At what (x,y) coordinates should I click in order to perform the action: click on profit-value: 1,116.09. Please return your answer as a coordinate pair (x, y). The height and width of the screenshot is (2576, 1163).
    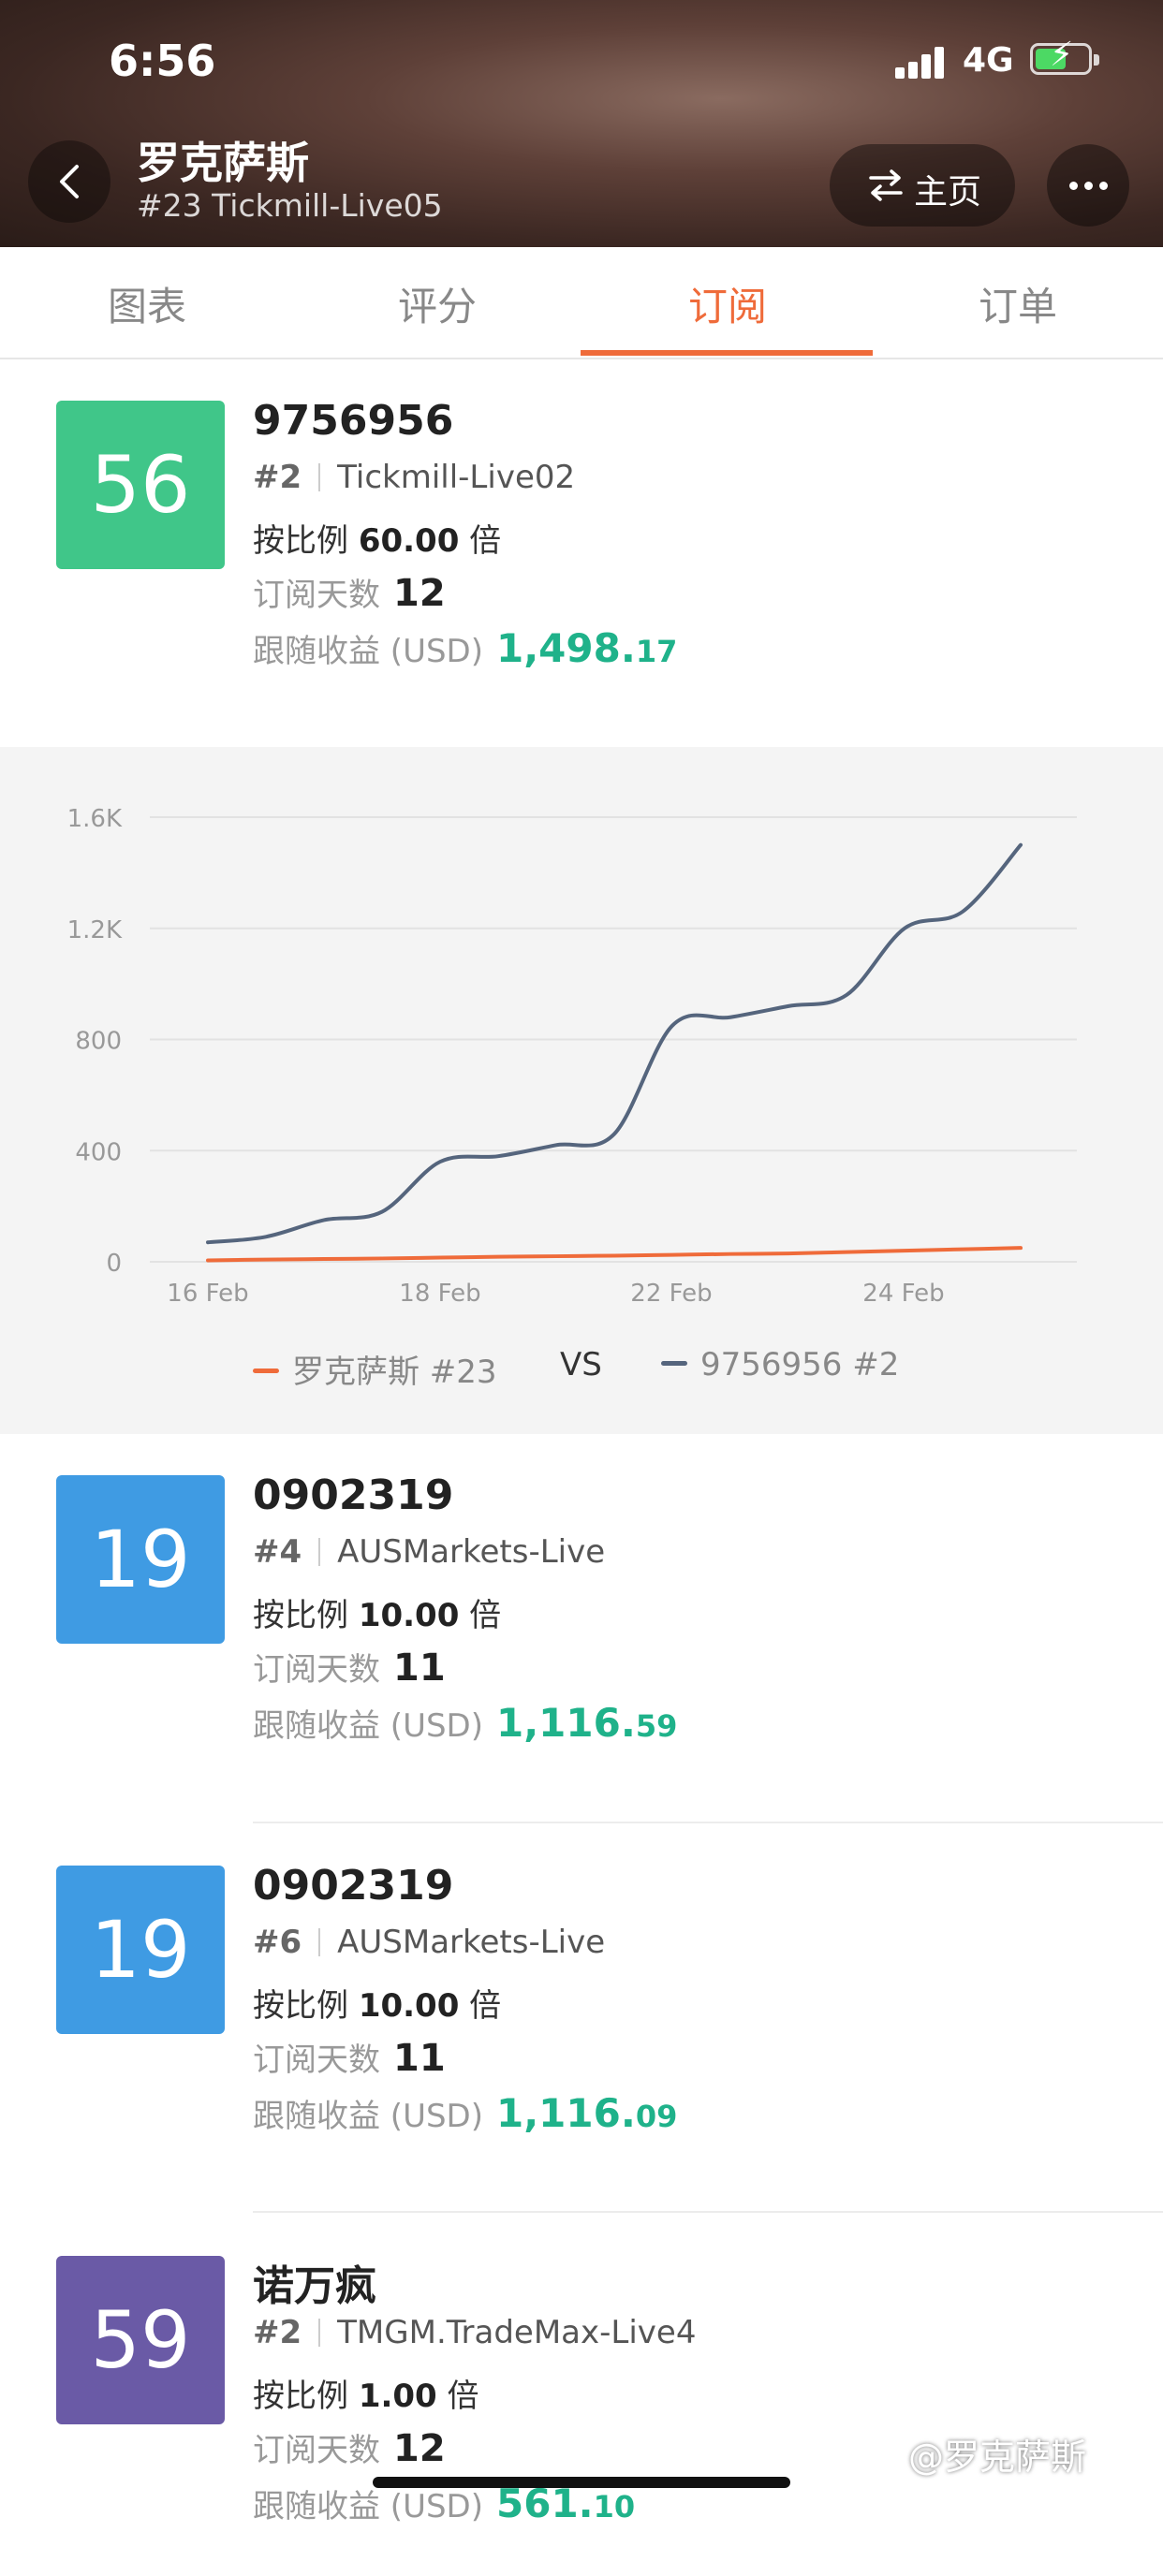
    Looking at the image, I should click on (586, 2113).